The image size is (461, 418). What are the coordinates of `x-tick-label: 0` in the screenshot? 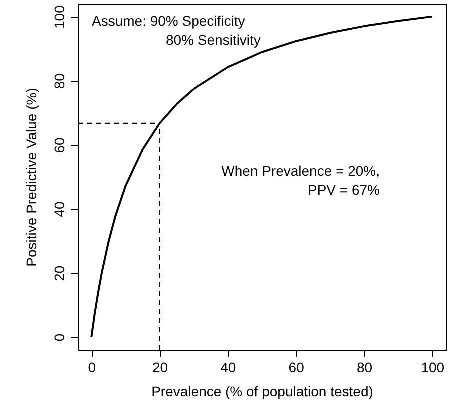 It's located at (92, 368).